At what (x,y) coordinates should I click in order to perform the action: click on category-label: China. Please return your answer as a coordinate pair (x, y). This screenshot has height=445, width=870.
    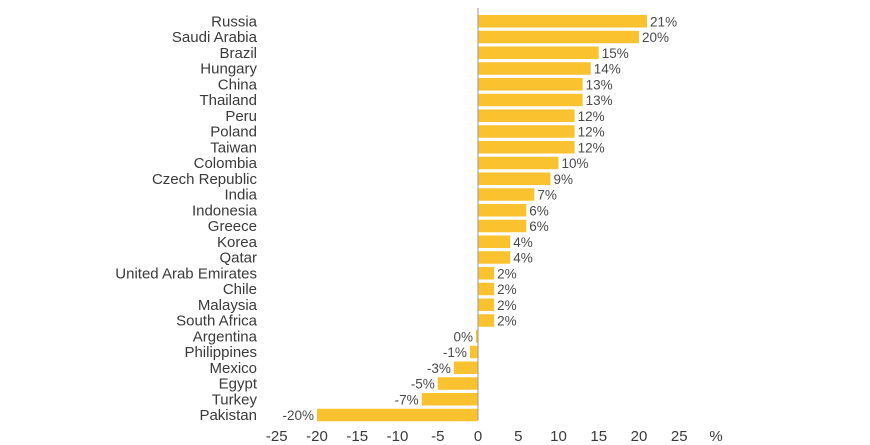
    Looking at the image, I should click on (238, 84).